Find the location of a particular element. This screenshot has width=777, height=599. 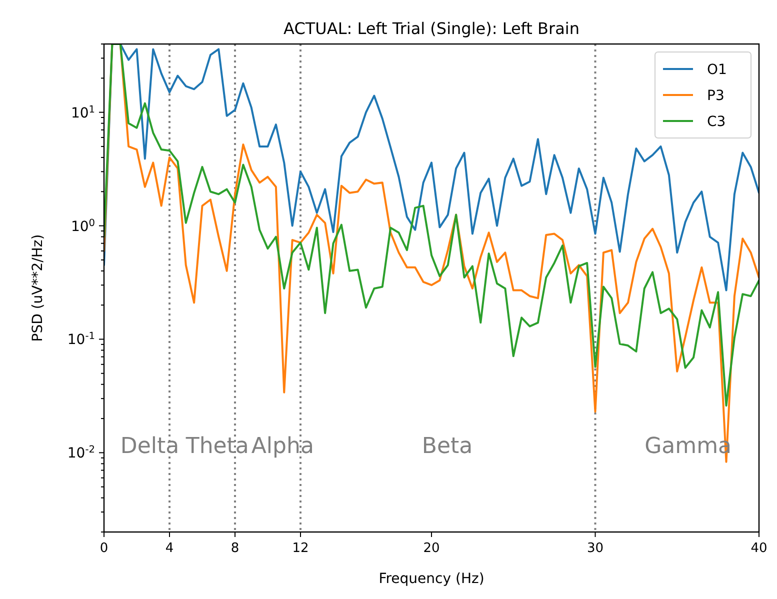

annotation: Alpha is located at coordinates (282, 446).